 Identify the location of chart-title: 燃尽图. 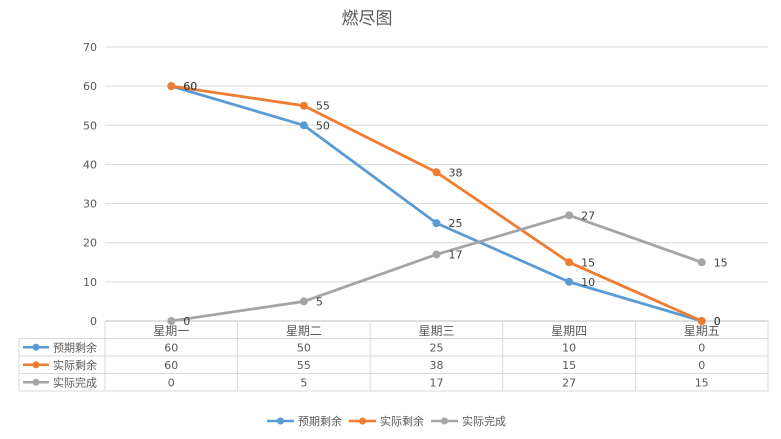
(367, 19).